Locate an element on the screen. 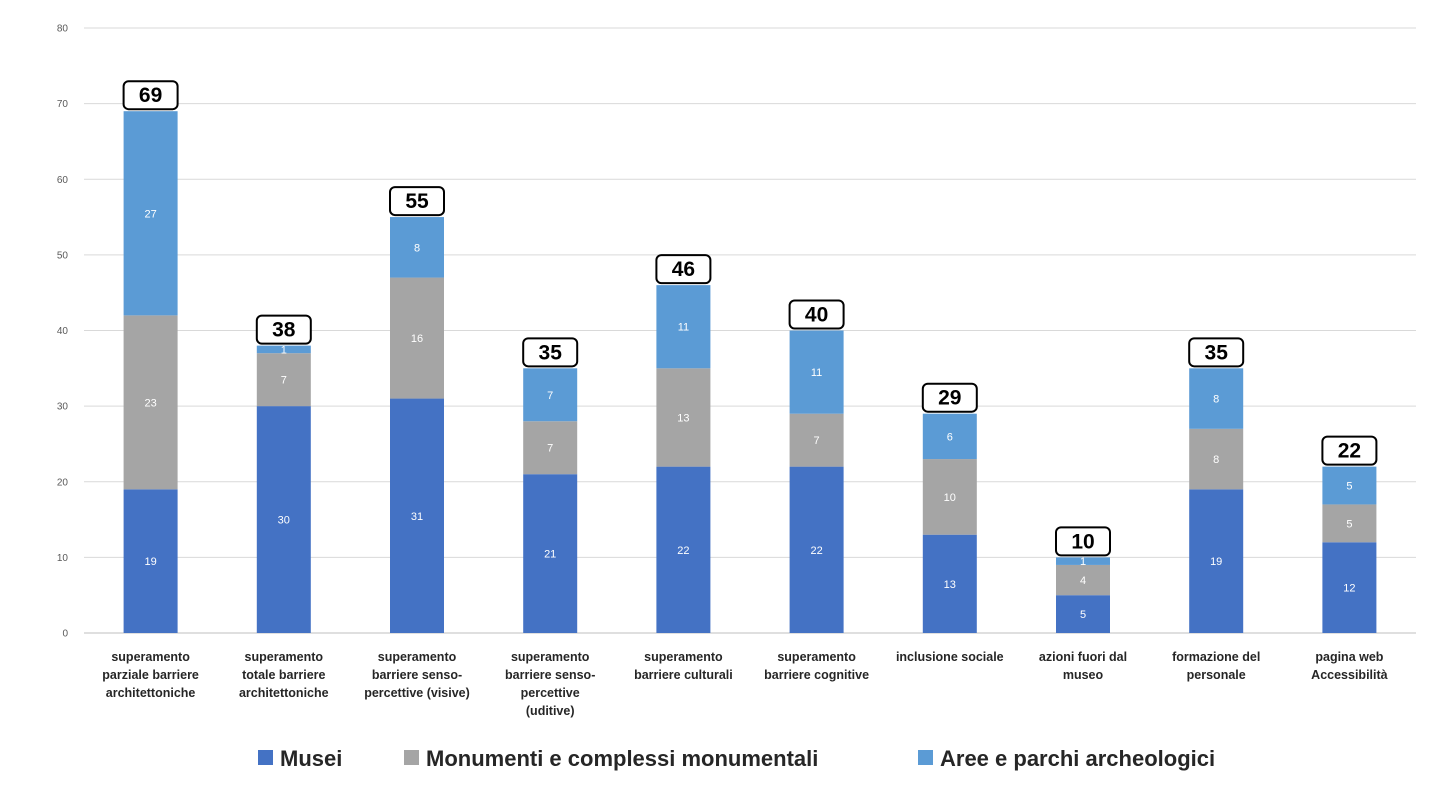 The height and width of the screenshot is (792, 1456). category-label: pagina web Accessibilità is located at coordinates (1349, 666).